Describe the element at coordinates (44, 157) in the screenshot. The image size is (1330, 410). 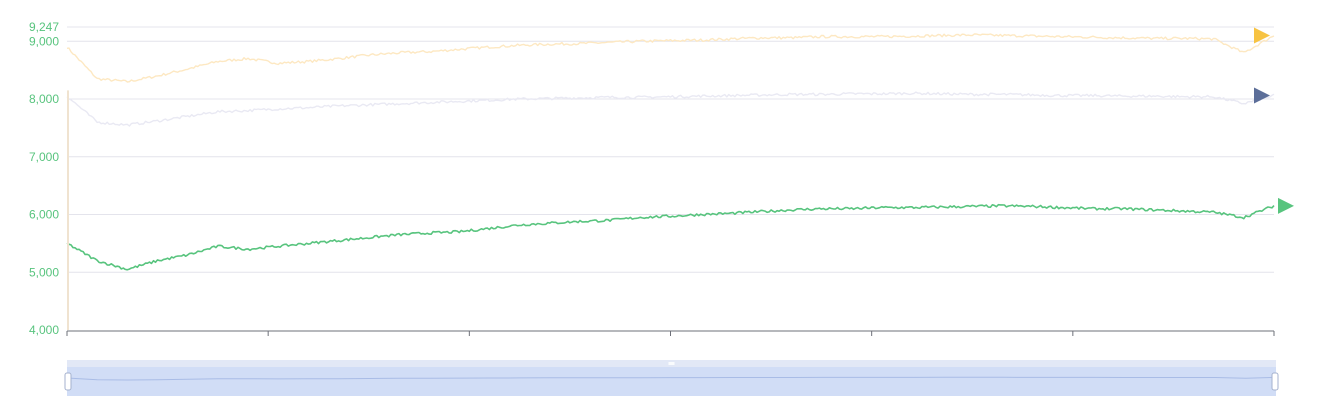
I see `y-tick-label: 7,000` at that location.